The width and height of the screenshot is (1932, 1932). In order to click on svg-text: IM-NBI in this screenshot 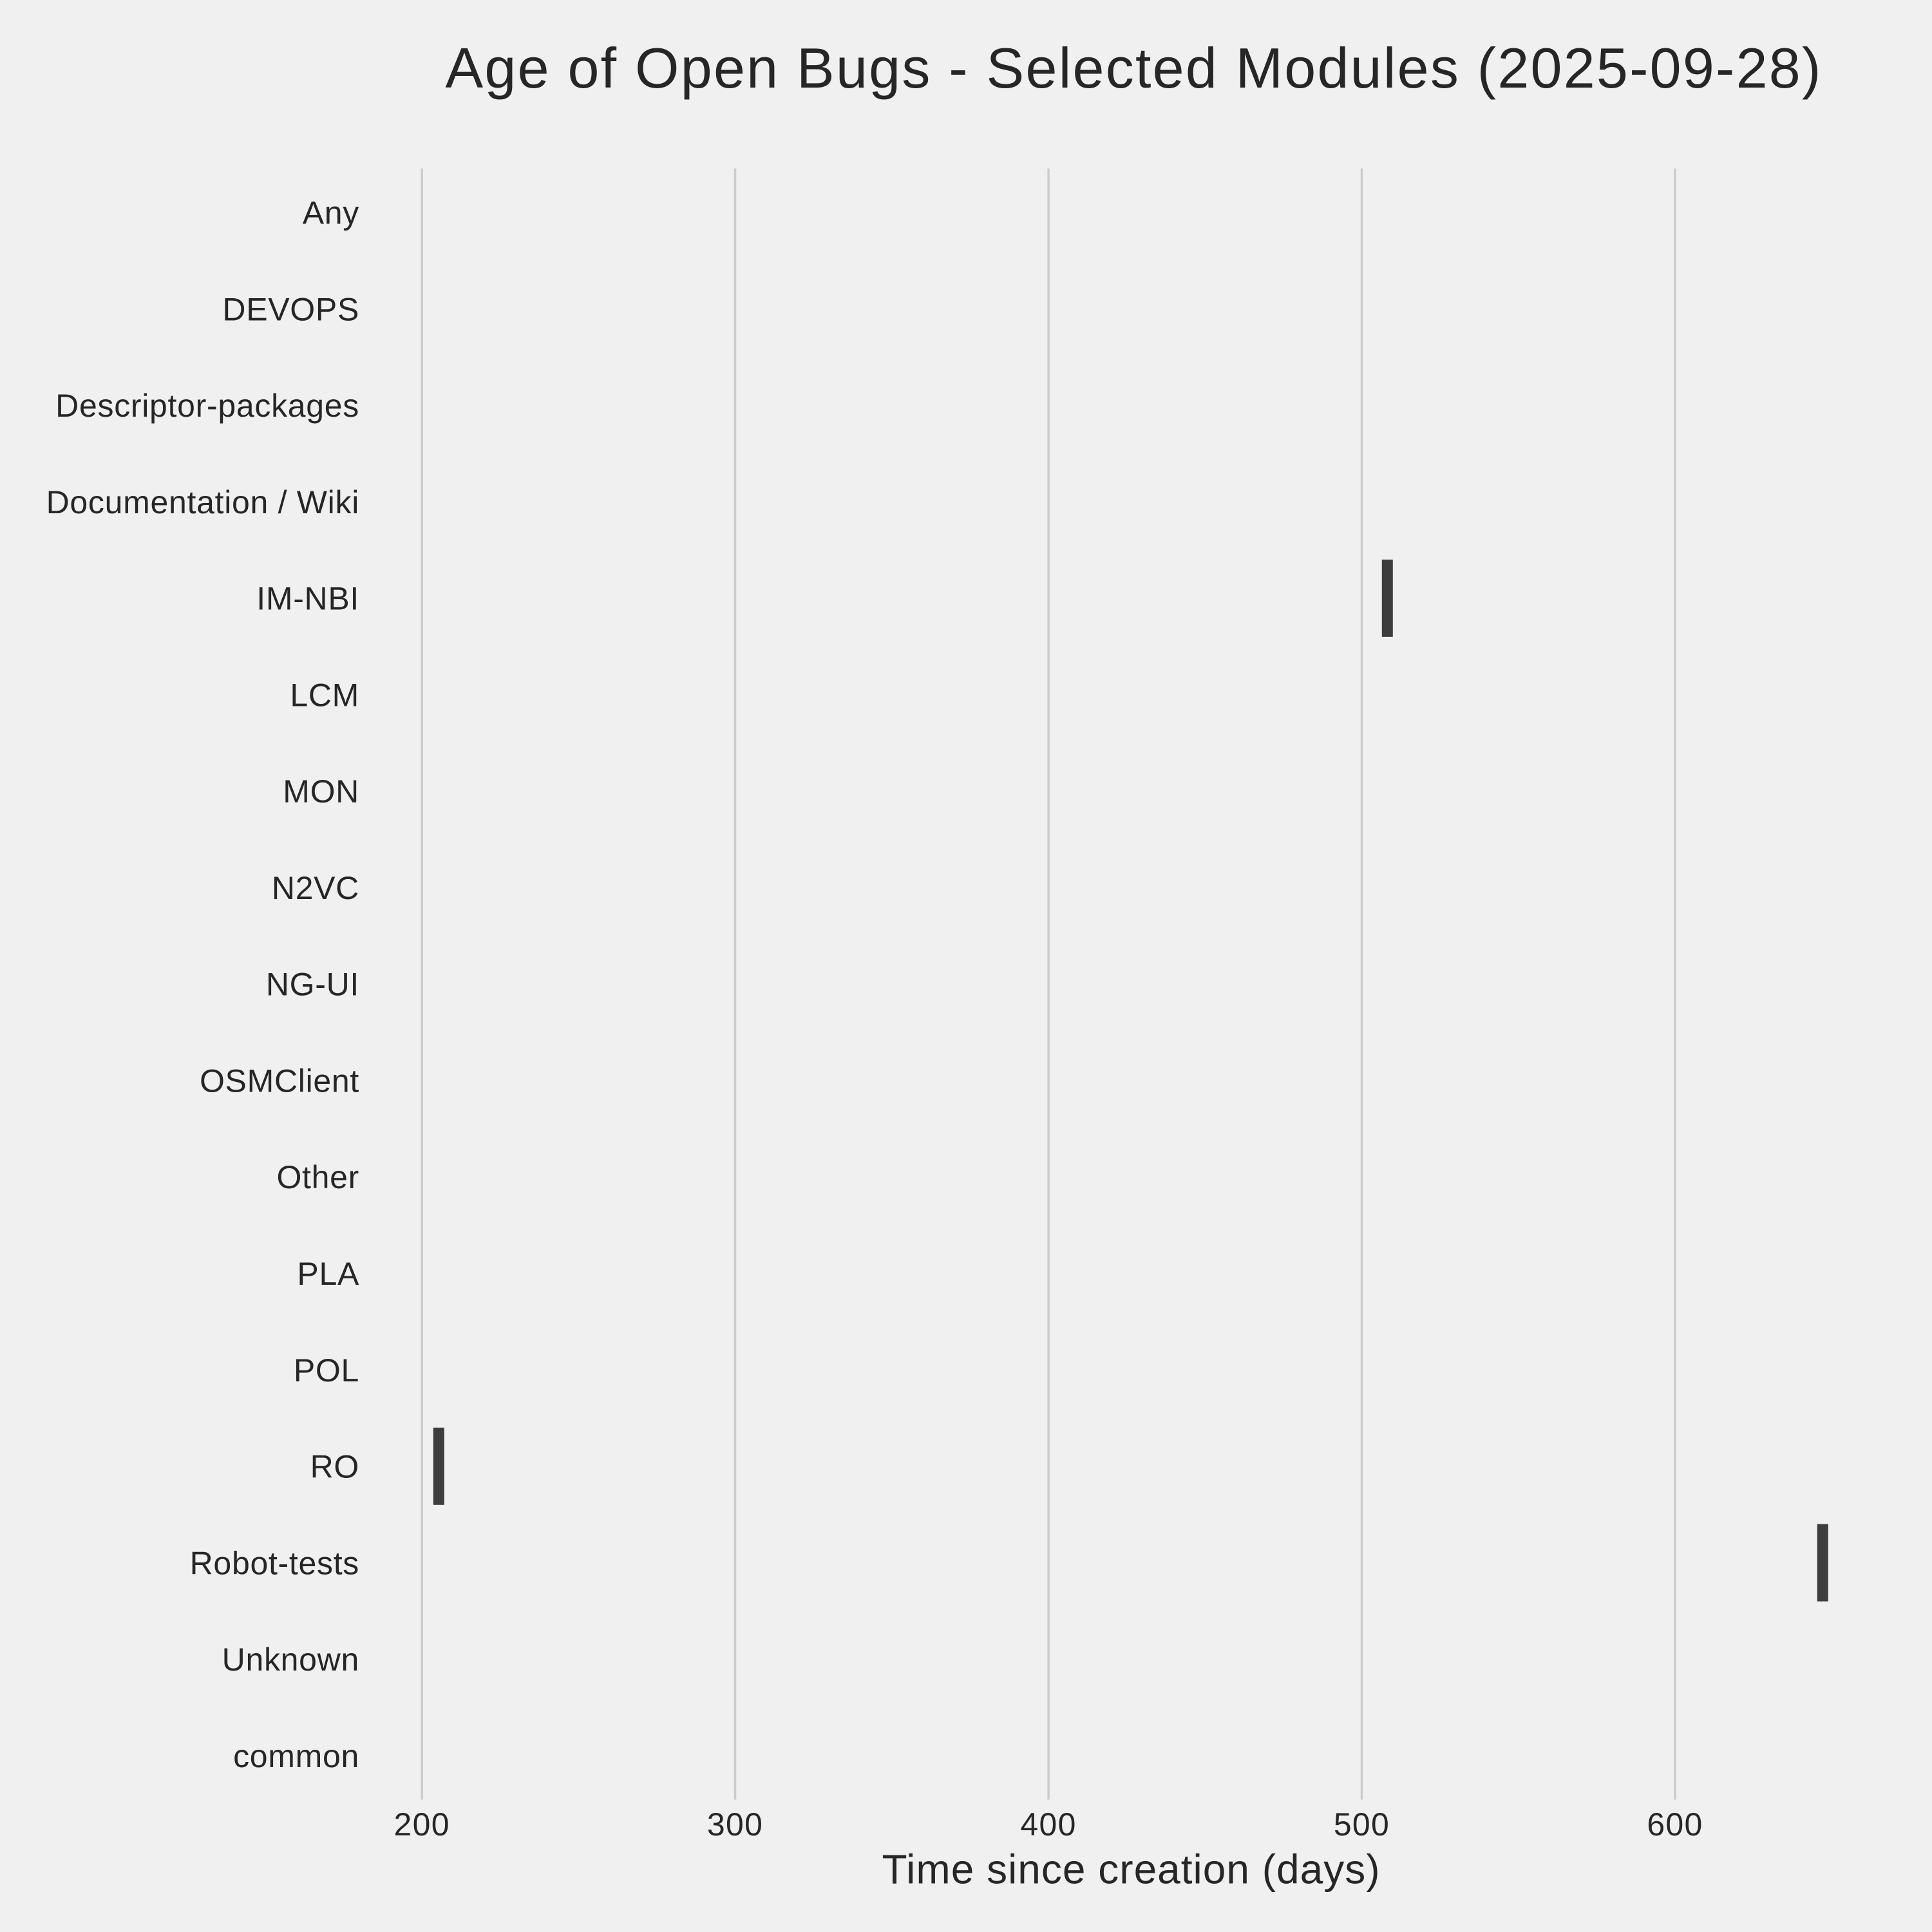, I will do `click(307, 599)`.